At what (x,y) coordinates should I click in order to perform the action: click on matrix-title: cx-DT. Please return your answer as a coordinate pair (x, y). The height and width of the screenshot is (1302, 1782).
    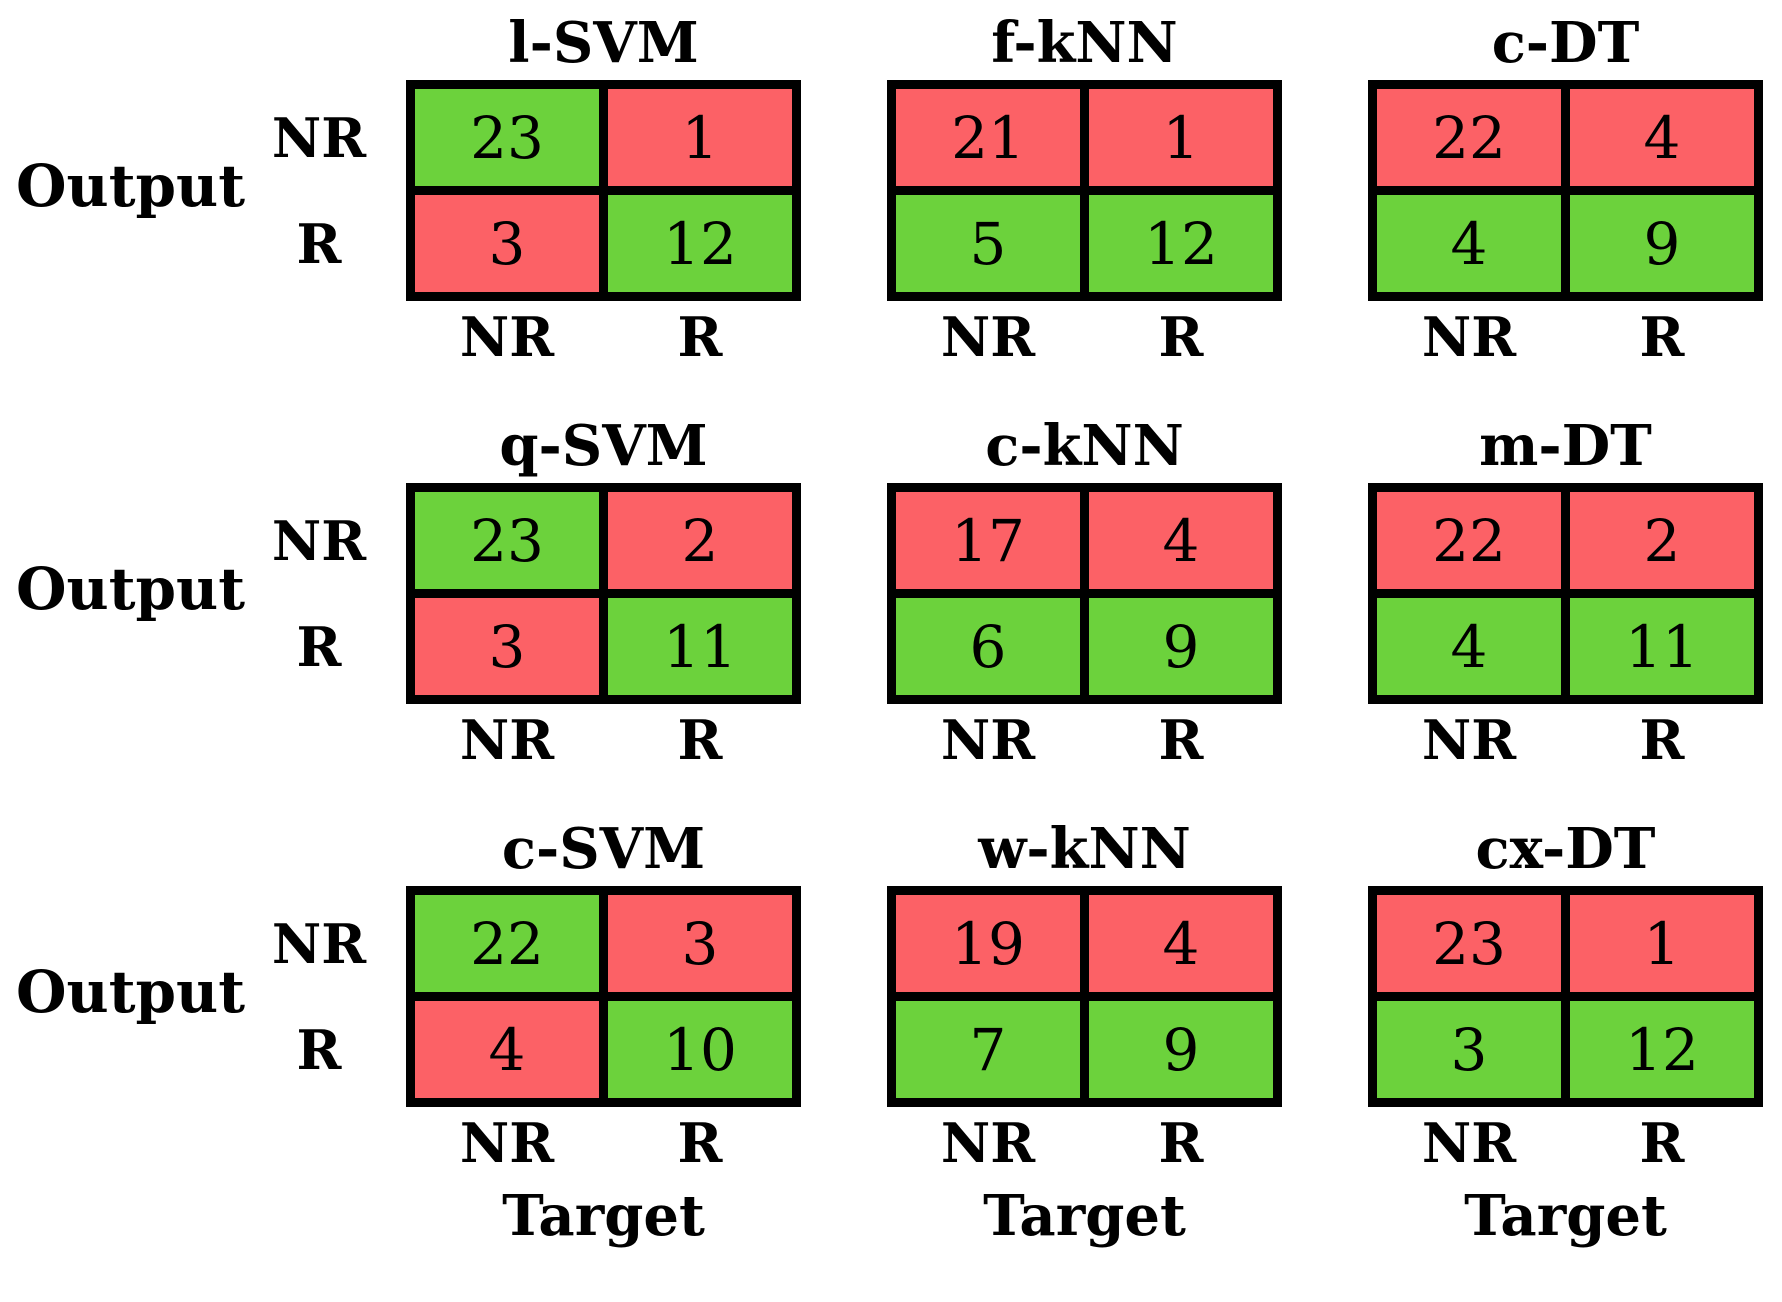
    Looking at the image, I should click on (1565, 849).